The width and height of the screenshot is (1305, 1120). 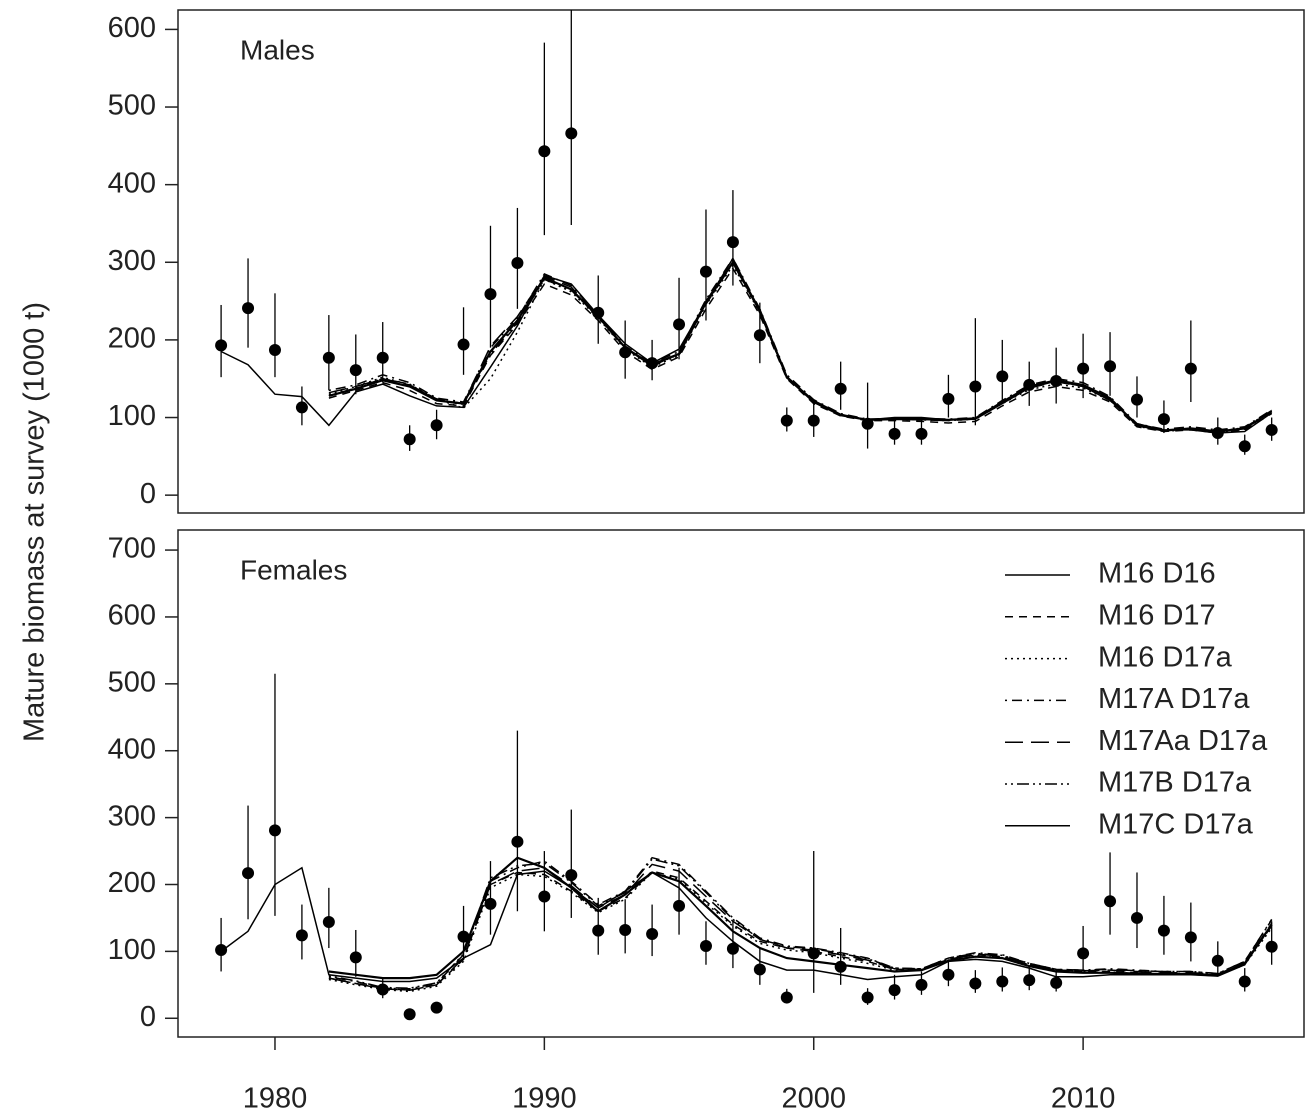 What do you see at coordinates (1083, 1099) in the screenshot?
I see `x-tick-label: 2010` at bounding box center [1083, 1099].